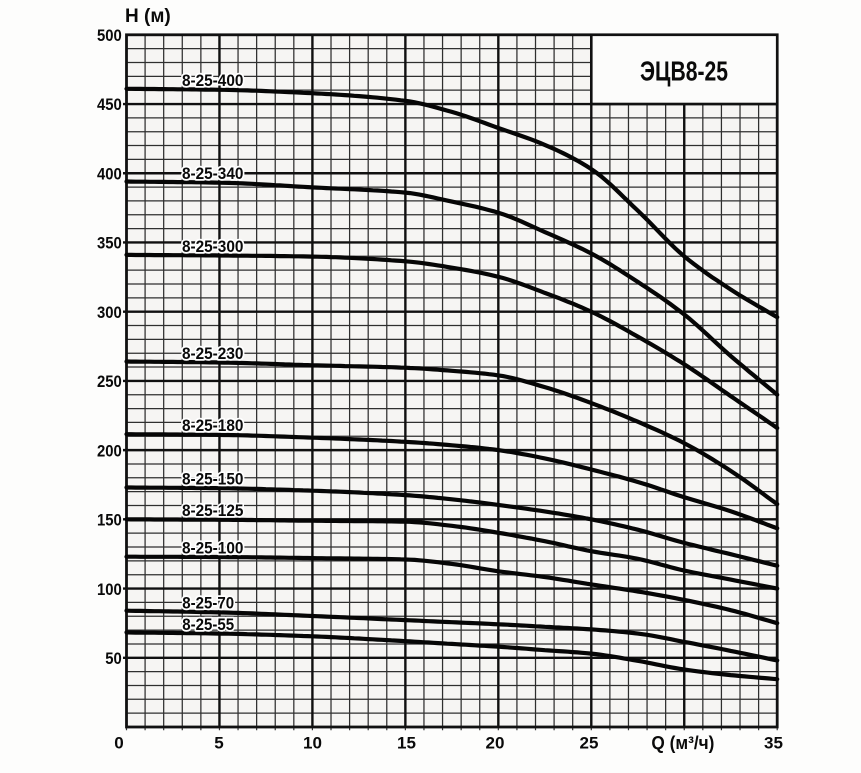 The width and height of the screenshot is (861, 773). Describe the element at coordinates (208, 603) in the screenshot. I see `svg-text: 8-25-70` at that location.